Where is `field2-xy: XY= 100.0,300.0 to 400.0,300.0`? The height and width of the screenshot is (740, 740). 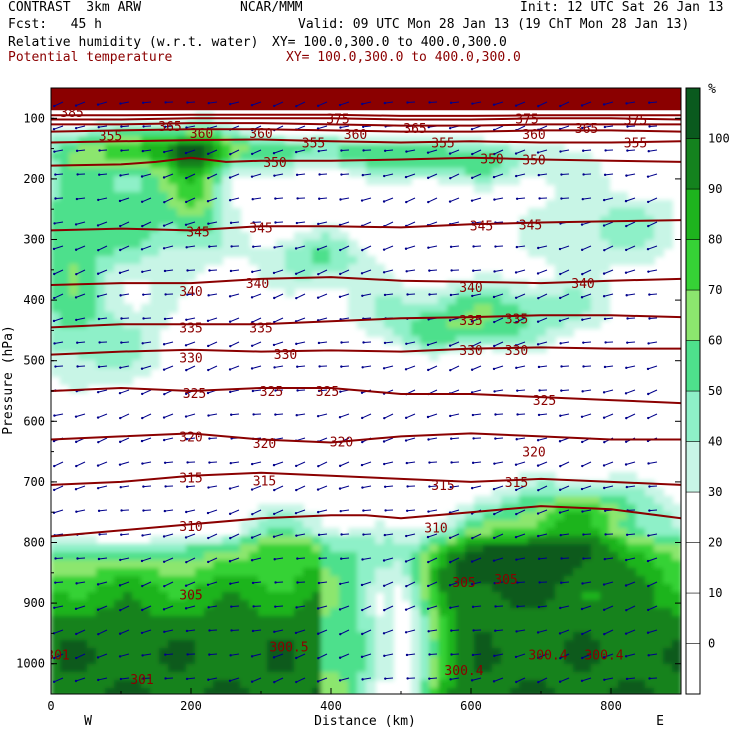 field2-xy: XY= 100.0,300.0 to 400.0,300.0 is located at coordinates (403, 57).